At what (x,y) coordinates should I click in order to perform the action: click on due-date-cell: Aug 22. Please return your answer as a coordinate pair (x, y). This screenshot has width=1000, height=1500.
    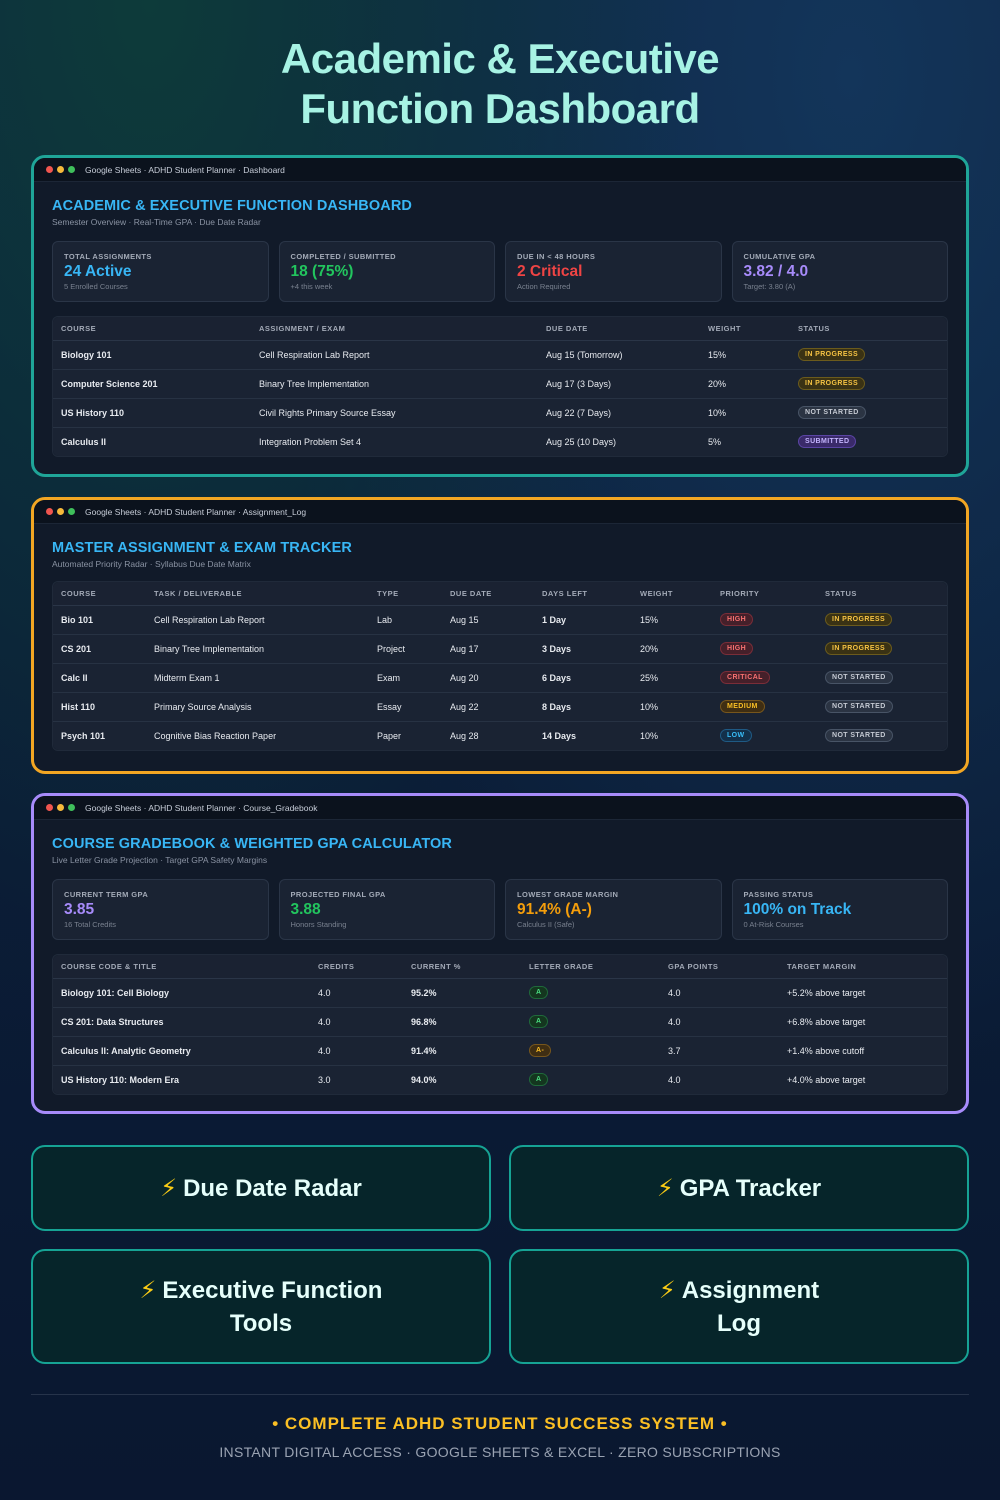
    Looking at the image, I should click on (488, 707).